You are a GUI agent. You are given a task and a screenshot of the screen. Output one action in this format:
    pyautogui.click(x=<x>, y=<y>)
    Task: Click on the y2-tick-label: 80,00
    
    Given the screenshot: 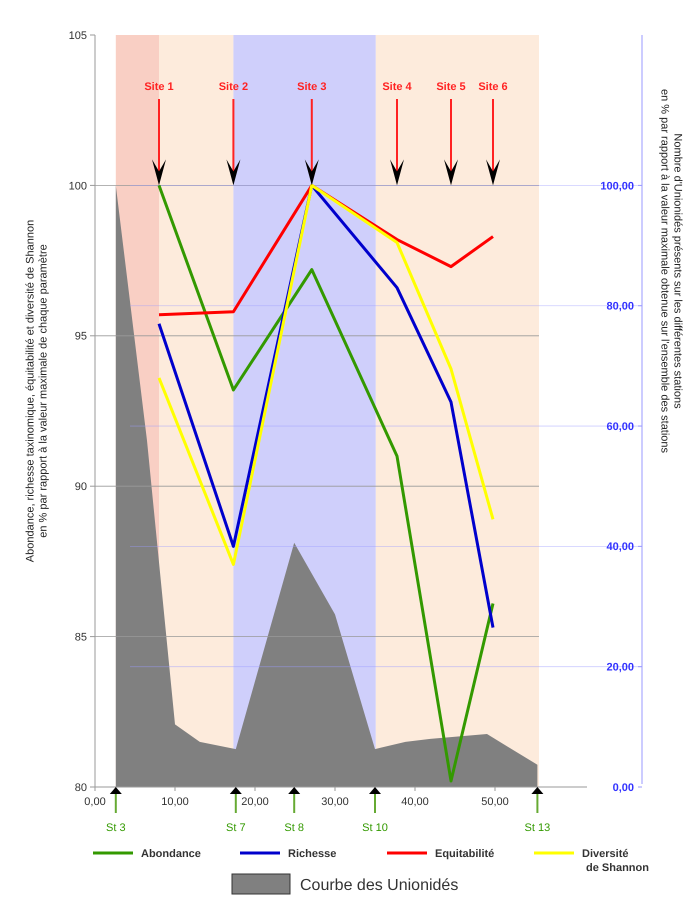 What is the action you would take?
    pyautogui.click(x=620, y=306)
    